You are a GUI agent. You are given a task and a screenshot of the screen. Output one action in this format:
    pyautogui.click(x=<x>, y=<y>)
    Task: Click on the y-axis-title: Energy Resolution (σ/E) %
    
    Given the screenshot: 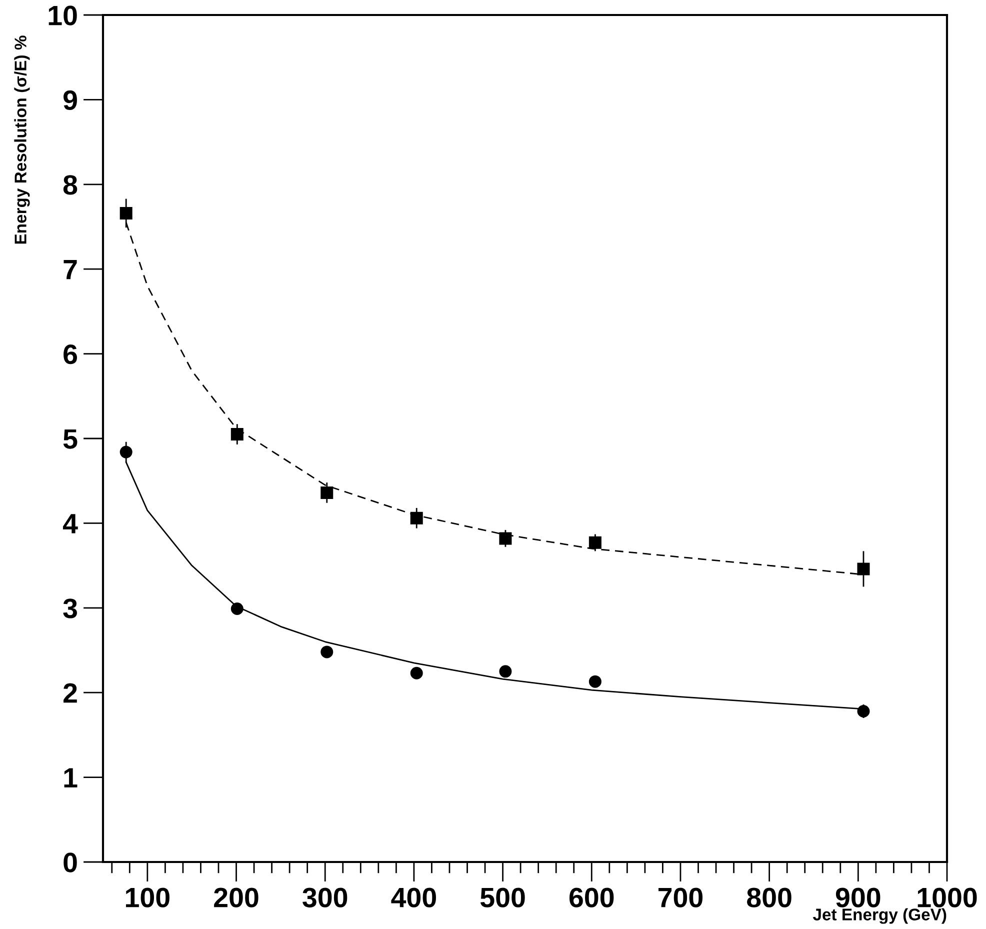 What is the action you would take?
    pyautogui.click(x=22, y=140)
    